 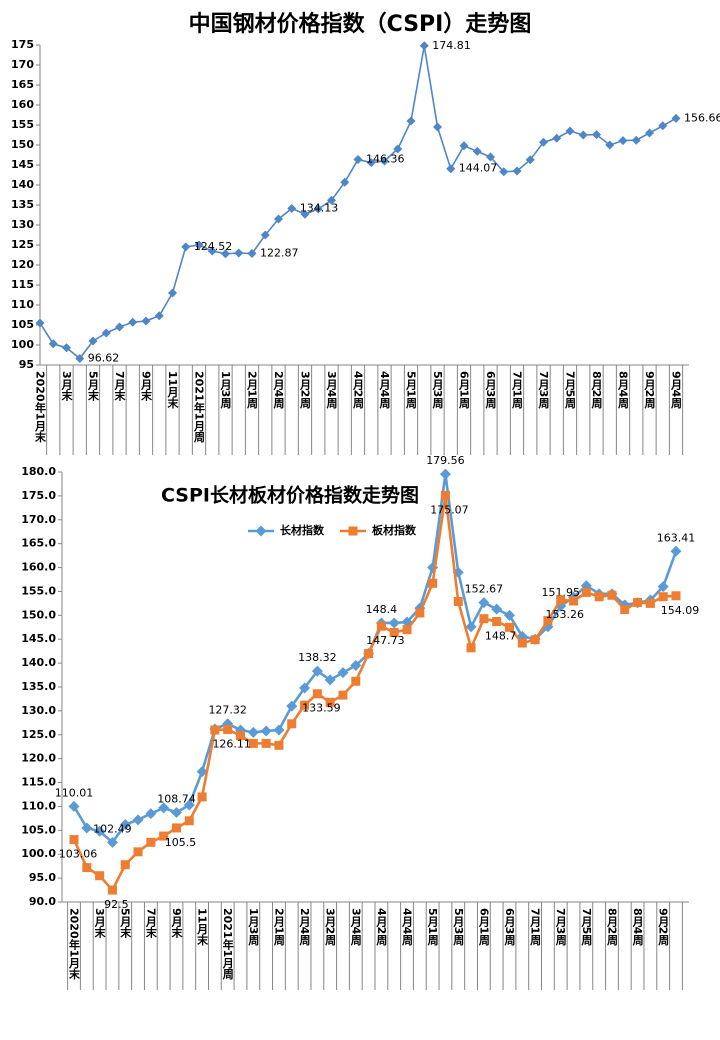 I want to click on data-label: 110.01, so click(x=74, y=792).